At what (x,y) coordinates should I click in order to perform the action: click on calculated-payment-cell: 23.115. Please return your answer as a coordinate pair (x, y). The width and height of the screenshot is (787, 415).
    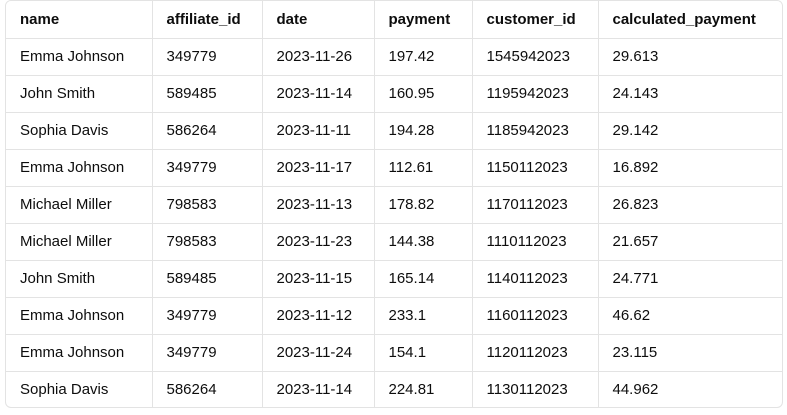
    Looking at the image, I should click on (690, 353).